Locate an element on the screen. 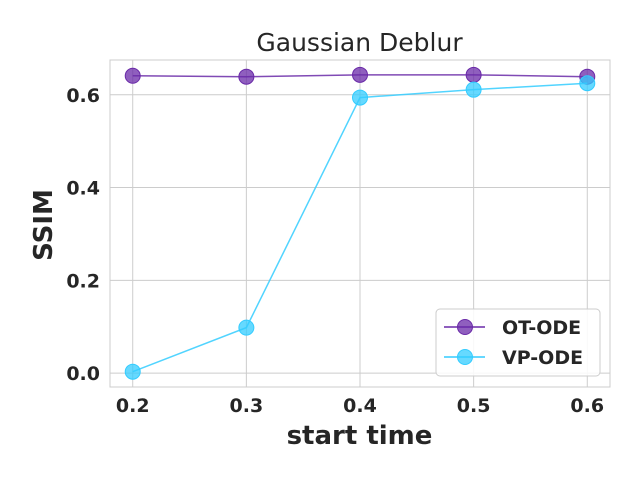 Image resolution: width=640 pixels, height=480 pixels. x-tick-label: 0.6 is located at coordinates (587, 406).